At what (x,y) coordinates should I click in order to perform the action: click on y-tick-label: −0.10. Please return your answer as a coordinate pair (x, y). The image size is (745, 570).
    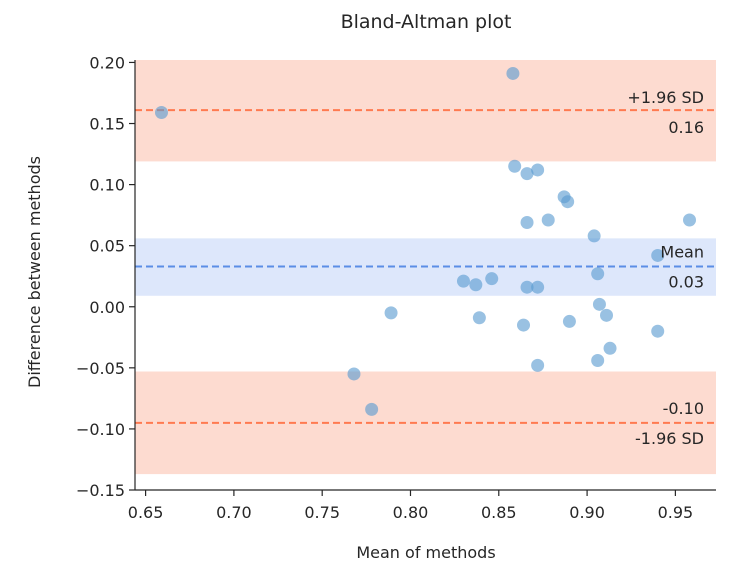
    Looking at the image, I should click on (100, 429).